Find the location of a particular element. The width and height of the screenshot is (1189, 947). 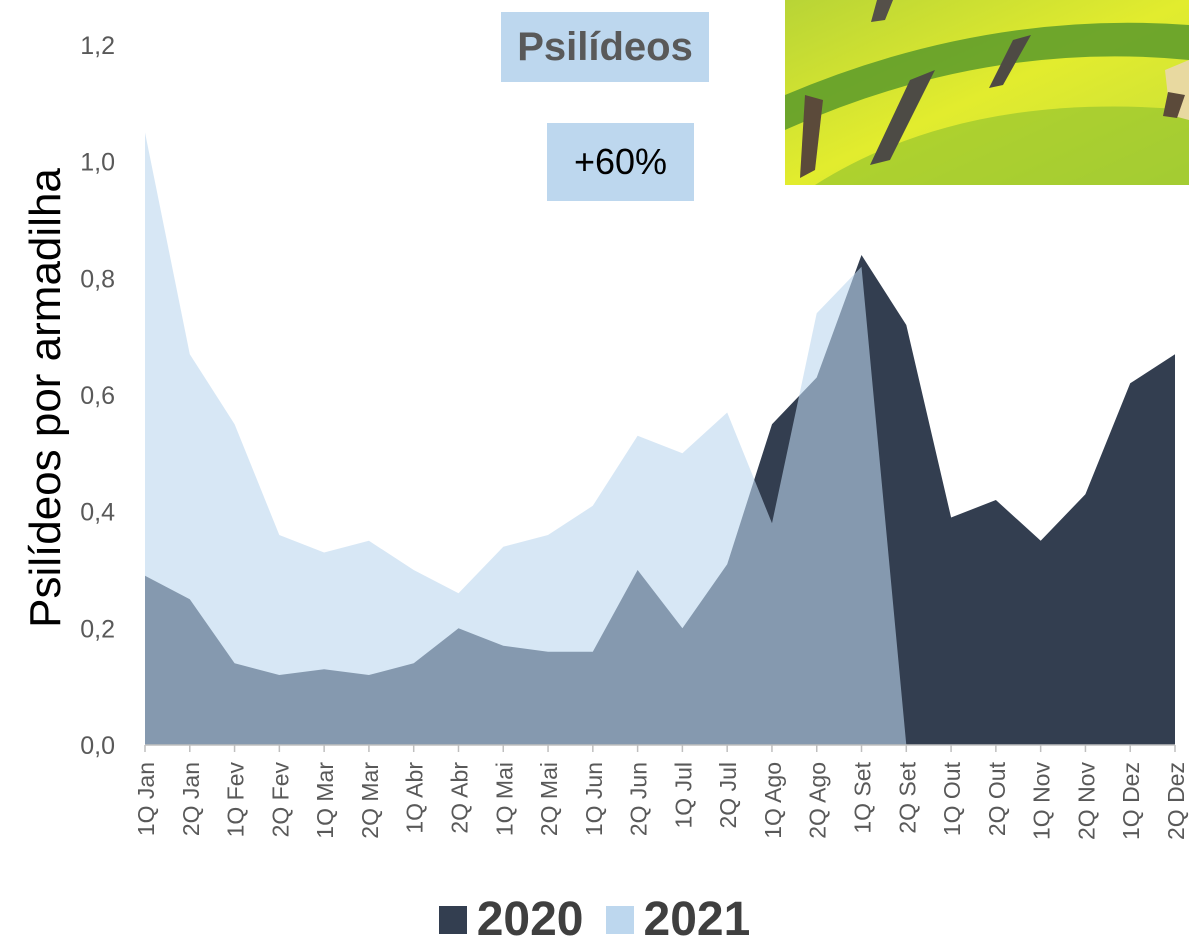

legend-swatch-2020 is located at coordinates (452, 919).